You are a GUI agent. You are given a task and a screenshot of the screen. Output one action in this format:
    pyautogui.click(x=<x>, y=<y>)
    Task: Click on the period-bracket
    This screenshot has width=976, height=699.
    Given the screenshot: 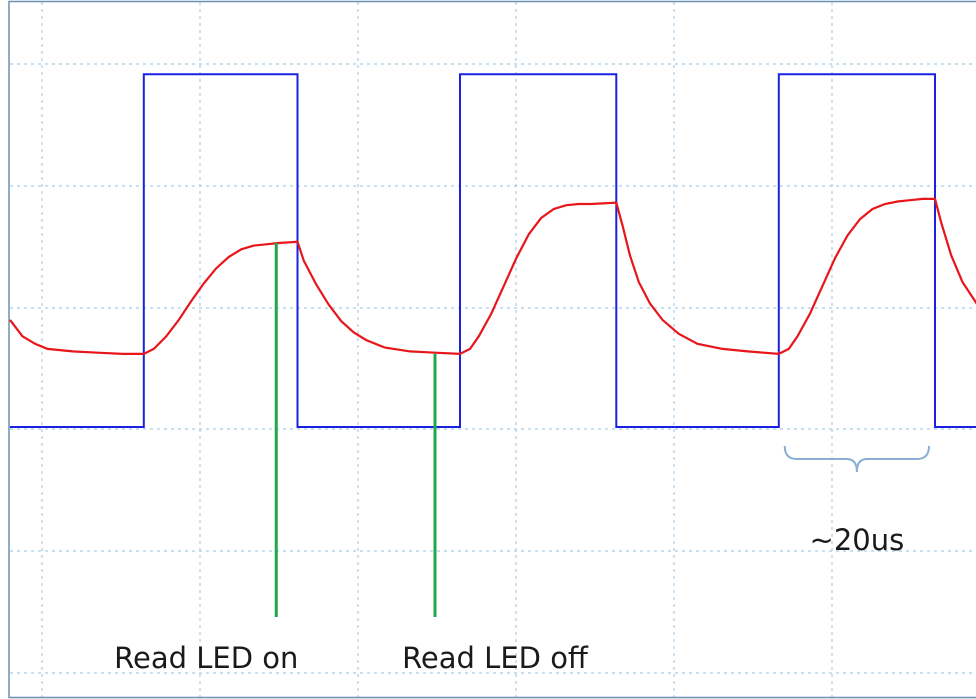 What is the action you would take?
    pyautogui.click(x=856, y=459)
    